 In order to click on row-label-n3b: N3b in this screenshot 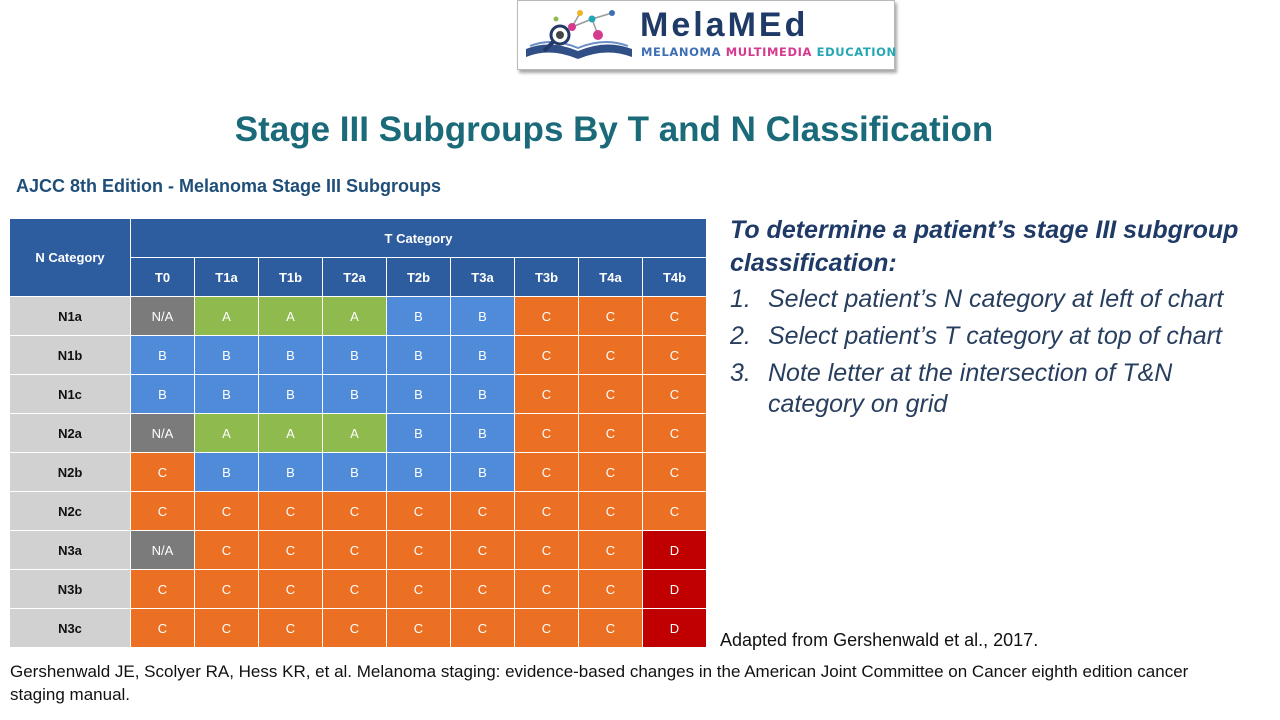, I will do `click(70, 589)`.